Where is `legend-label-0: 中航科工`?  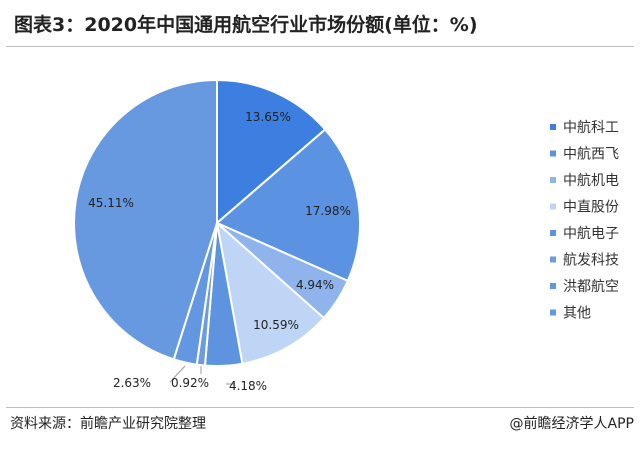 legend-label-0: 中航科工 is located at coordinates (591, 128).